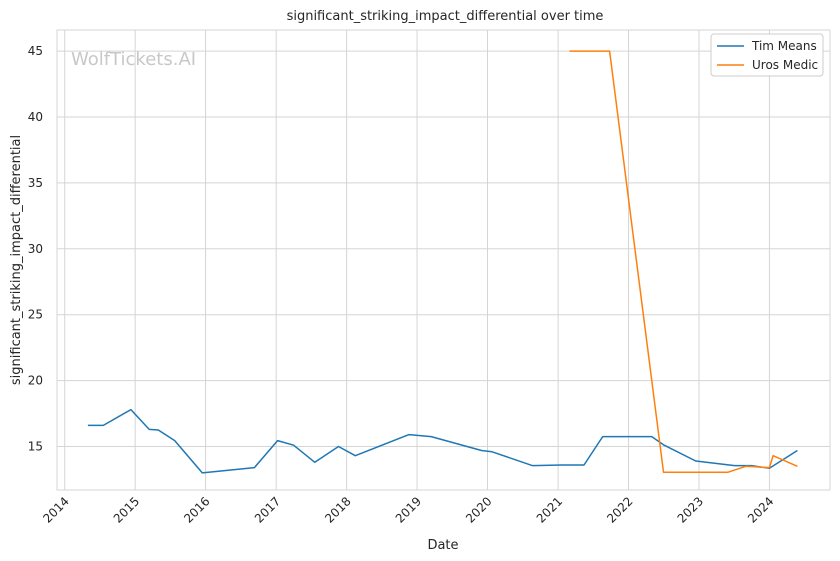 The image size is (840, 561). I want to click on legend: Tim Means Uros Medic, so click(767, 55).